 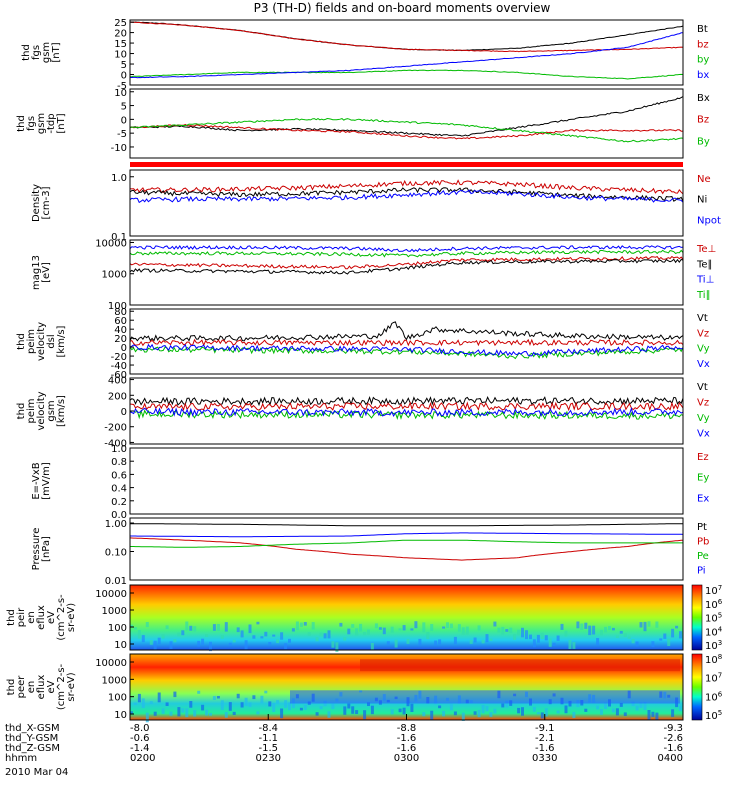 I want to click on colorbar-tick-label: 10⁵, so click(x=713, y=715).